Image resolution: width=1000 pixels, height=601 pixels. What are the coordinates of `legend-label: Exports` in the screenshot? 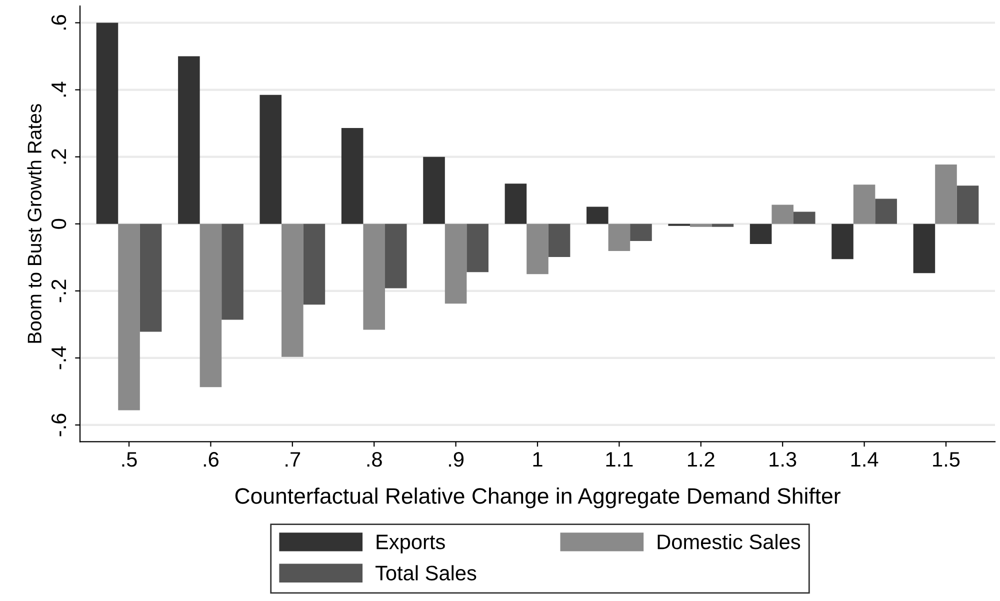 It's located at (410, 544).